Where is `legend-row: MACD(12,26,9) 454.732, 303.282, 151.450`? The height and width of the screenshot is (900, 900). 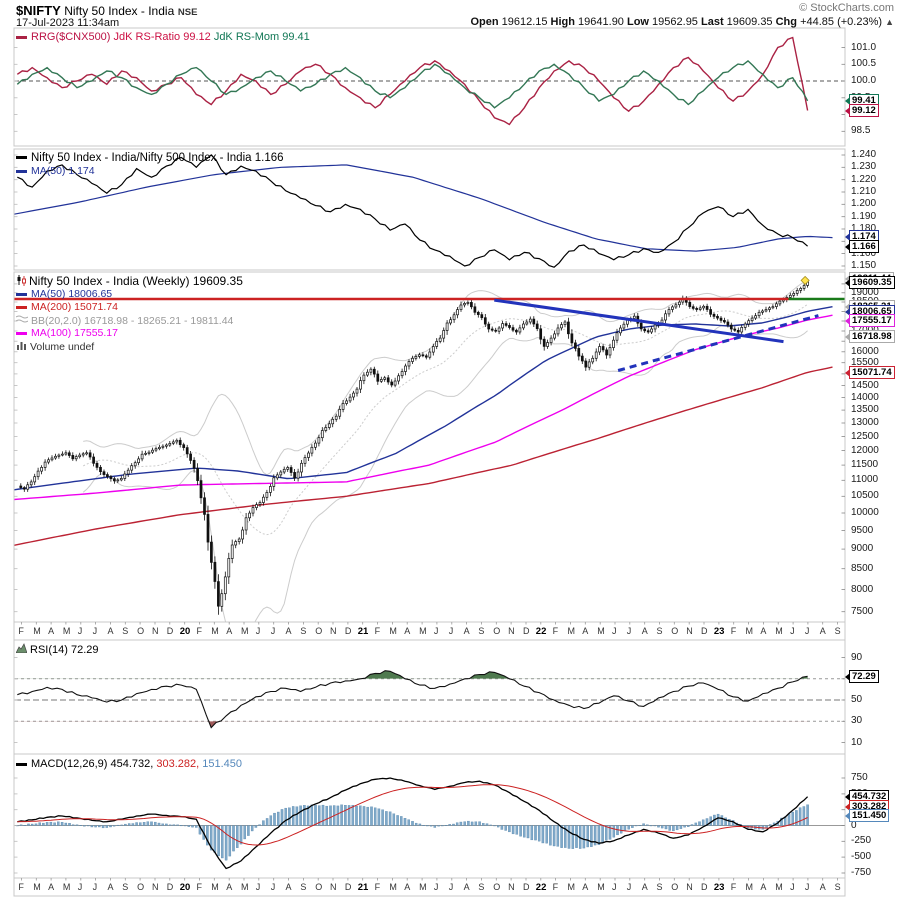
legend-row: MACD(12,26,9) 454.732, 303.282, 151.450 is located at coordinates (129, 764).